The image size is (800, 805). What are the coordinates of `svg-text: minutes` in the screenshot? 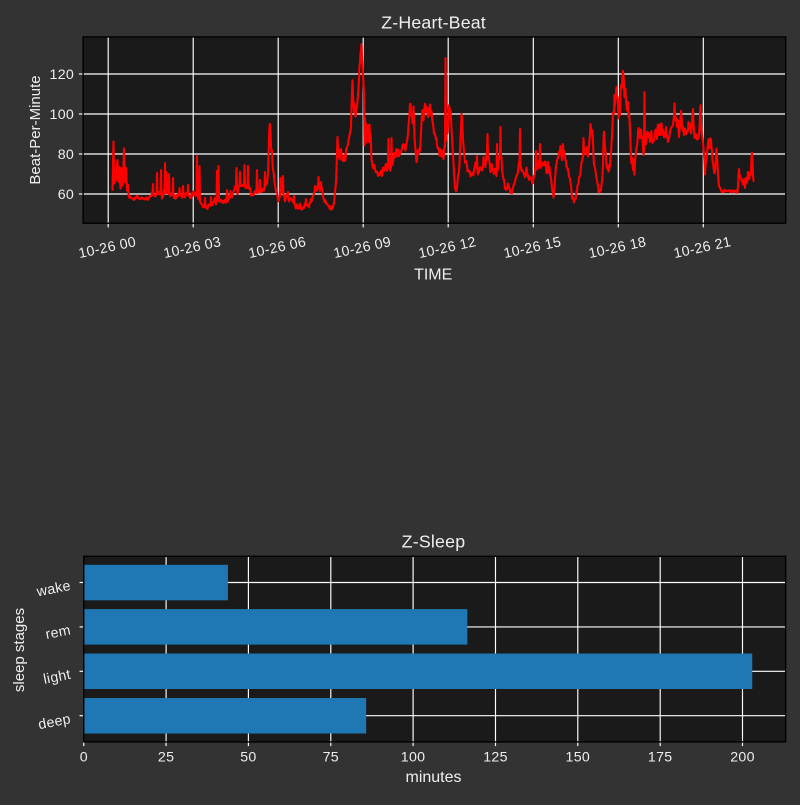 It's located at (433, 777).